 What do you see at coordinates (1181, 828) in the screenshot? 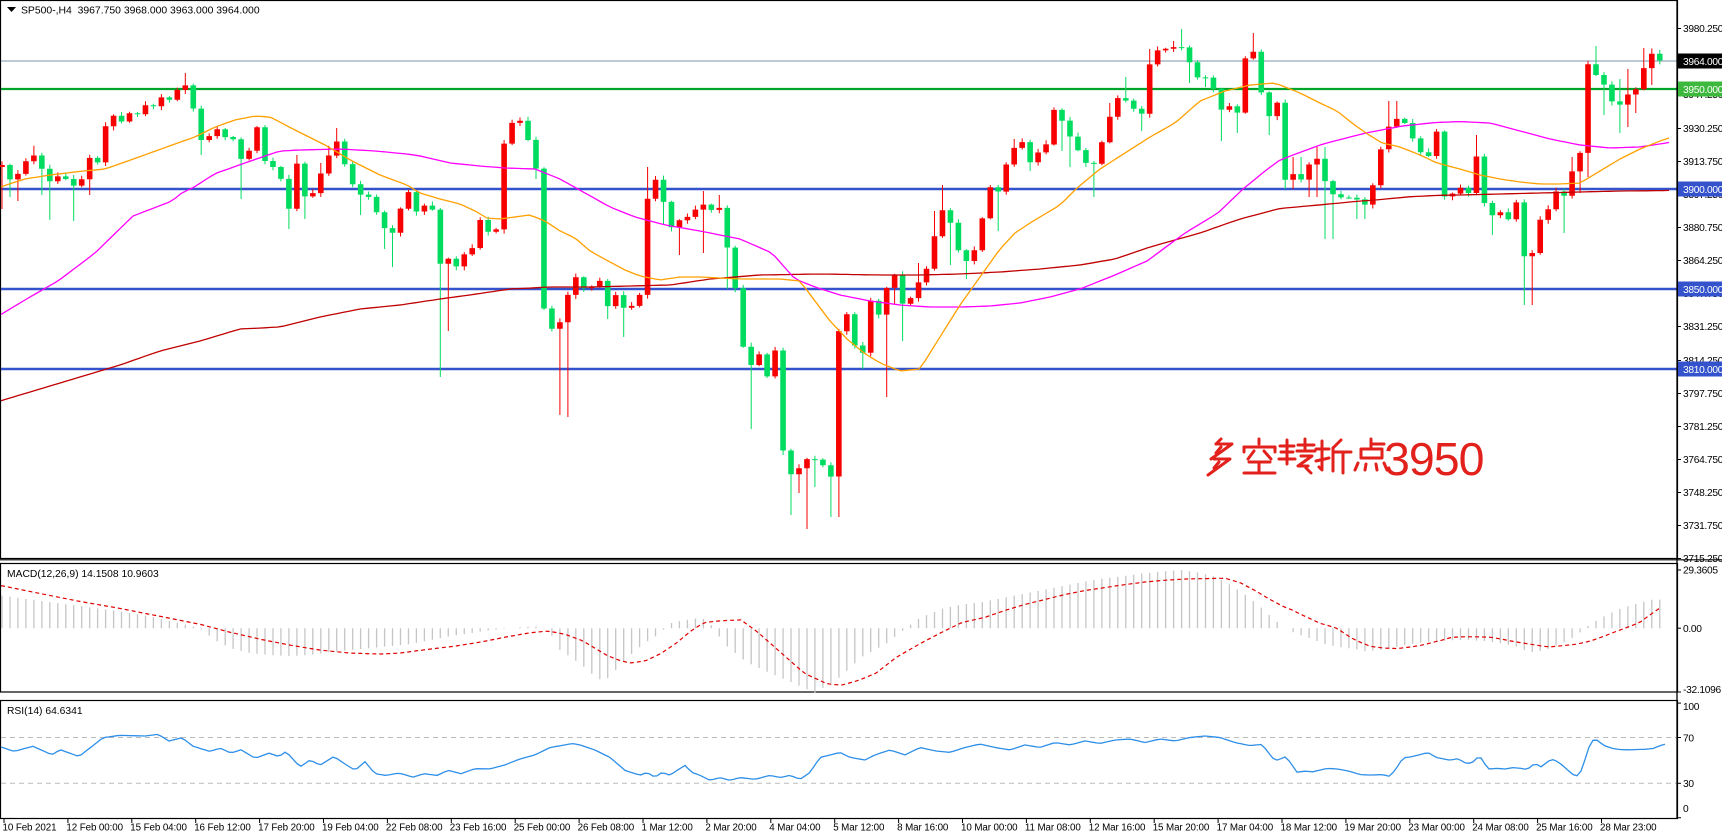
I see `svg-text: 15 Mar 20:00` at bounding box center [1181, 828].